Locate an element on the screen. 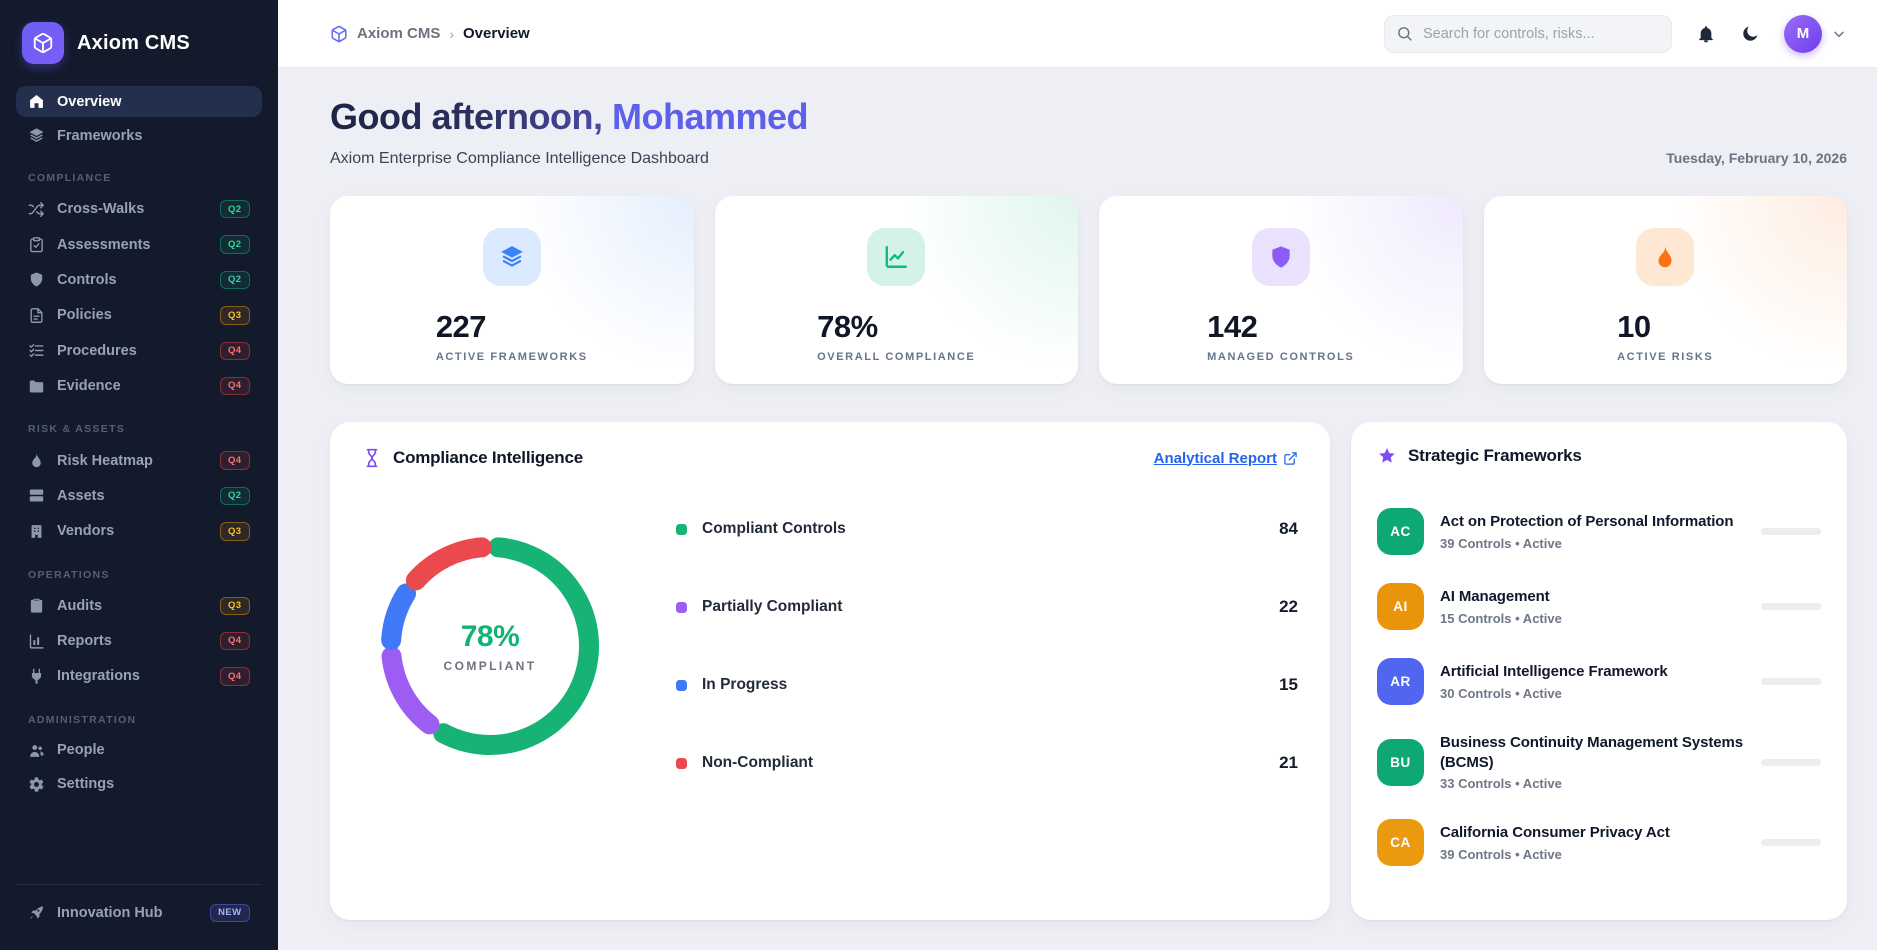  legend-value: 21 is located at coordinates (1288, 762).